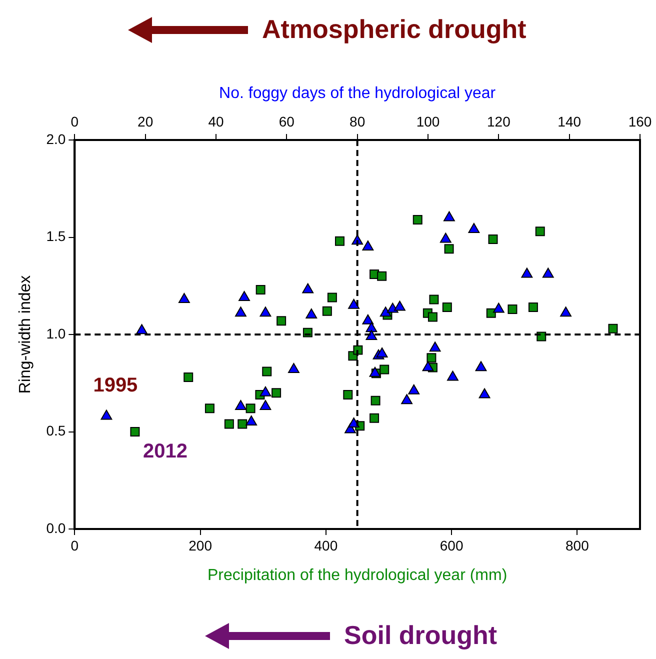  I want to click on x-tick-label: 600, so click(452, 545).